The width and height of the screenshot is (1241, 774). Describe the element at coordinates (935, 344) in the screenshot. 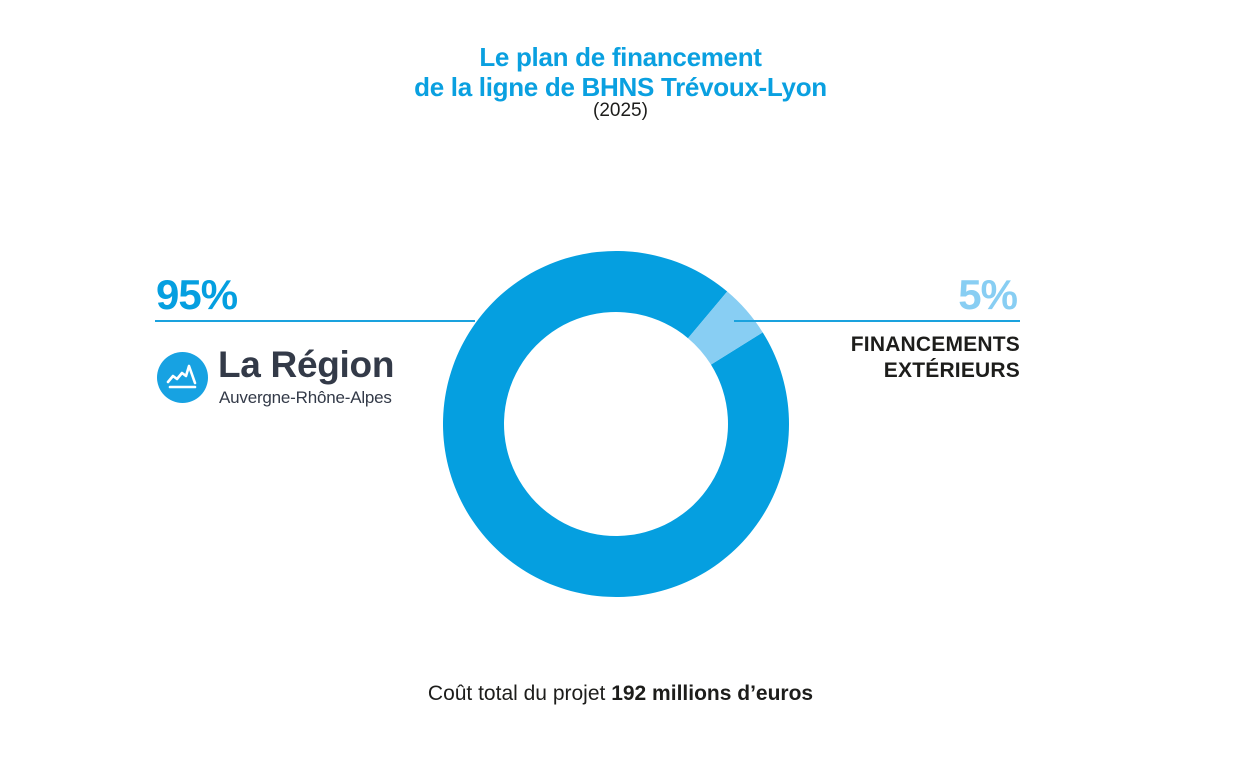

I see `external-label-line1: FINANCEMENTS` at that location.